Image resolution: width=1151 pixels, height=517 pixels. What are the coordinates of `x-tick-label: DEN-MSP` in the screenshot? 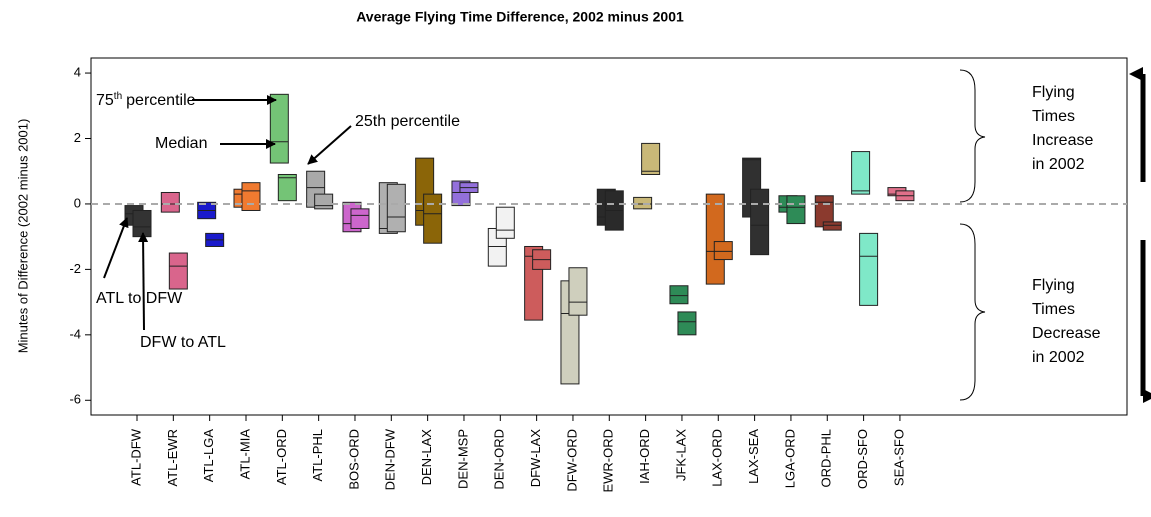 It's located at (462, 459).